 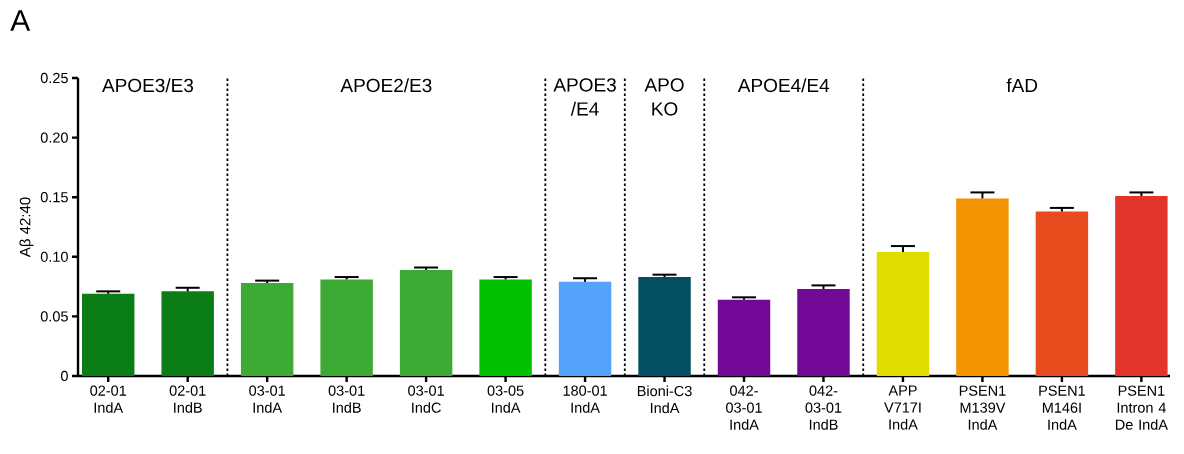 What do you see at coordinates (26, 227) in the screenshot?
I see `y-axis-title: Aβ 42:40` at bounding box center [26, 227].